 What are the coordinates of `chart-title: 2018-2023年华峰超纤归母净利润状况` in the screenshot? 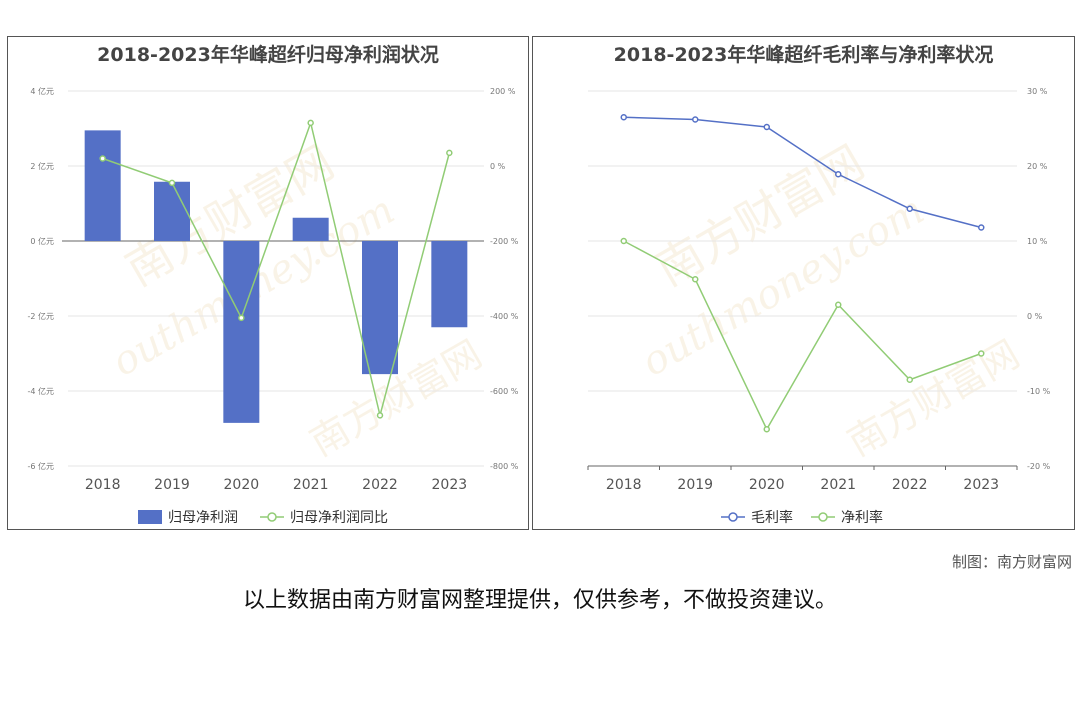 It's located at (268, 54).